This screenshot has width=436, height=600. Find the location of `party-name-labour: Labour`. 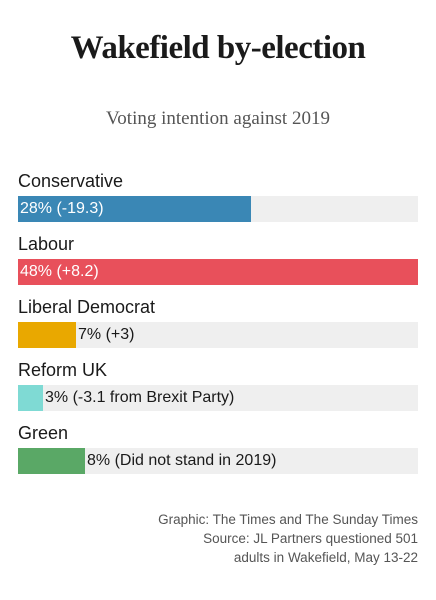

party-name-labour: Labour is located at coordinates (46, 244).